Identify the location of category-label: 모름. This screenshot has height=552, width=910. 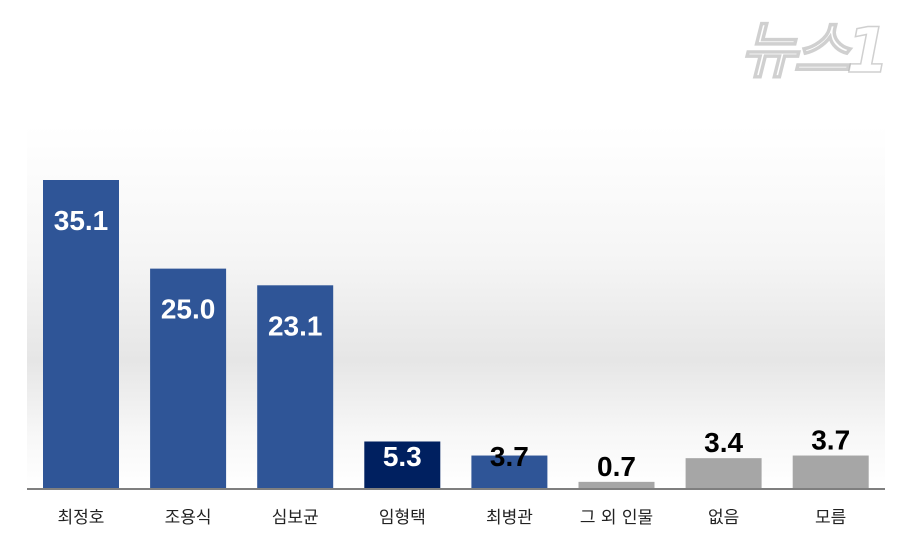
(830, 518).